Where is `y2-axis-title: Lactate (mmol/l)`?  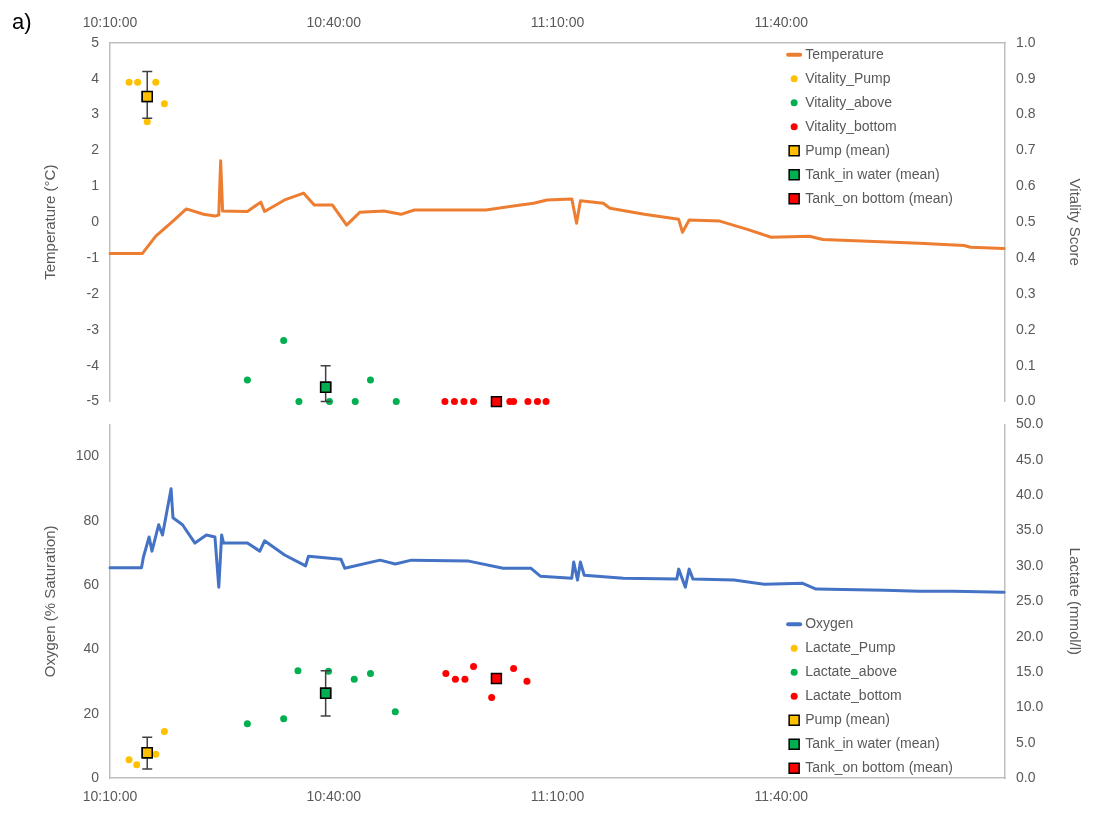 y2-axis-title: Lactate (mmol/l) is located at coordinates (1075, 601).